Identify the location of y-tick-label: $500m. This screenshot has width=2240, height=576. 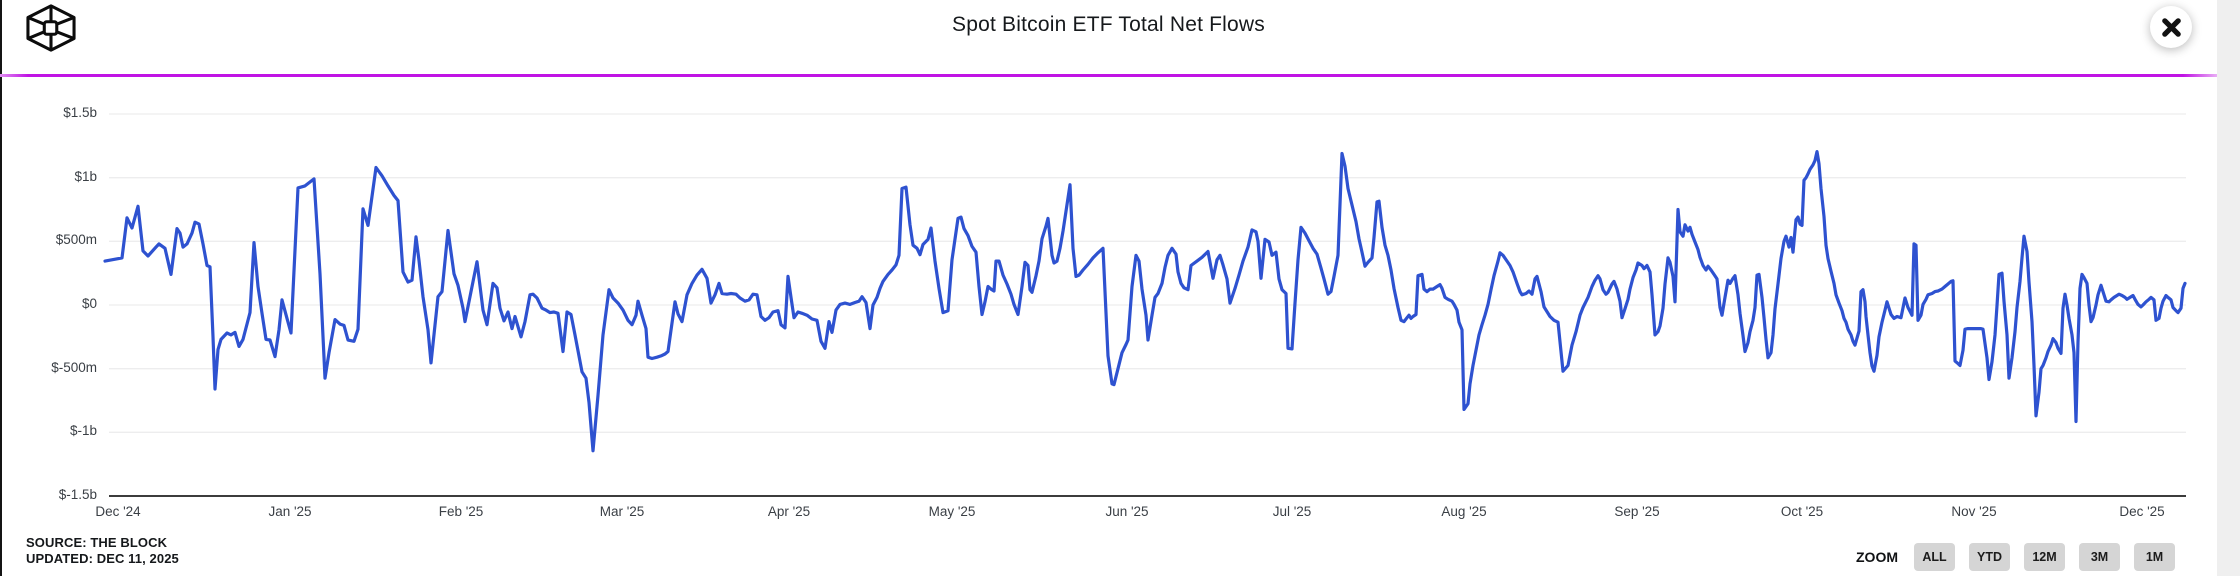
(76, 240).